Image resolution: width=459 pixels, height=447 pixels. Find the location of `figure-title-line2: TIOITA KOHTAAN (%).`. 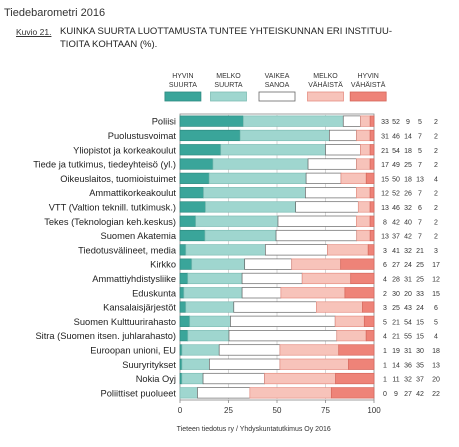

figure-title-line2: TIOITA KOHTAAN (%). is located at coordinates (109, 44).